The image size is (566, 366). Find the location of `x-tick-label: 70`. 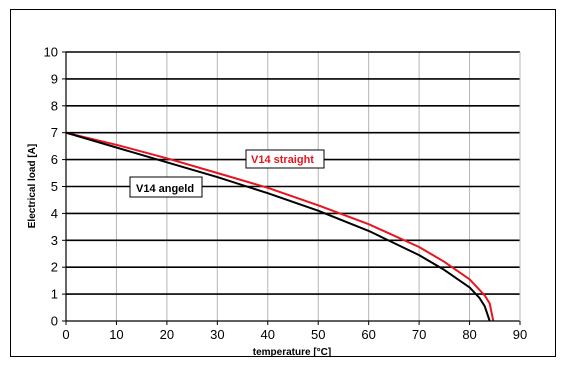

x-tick-label: 70 is located at coordinates (419, 334).